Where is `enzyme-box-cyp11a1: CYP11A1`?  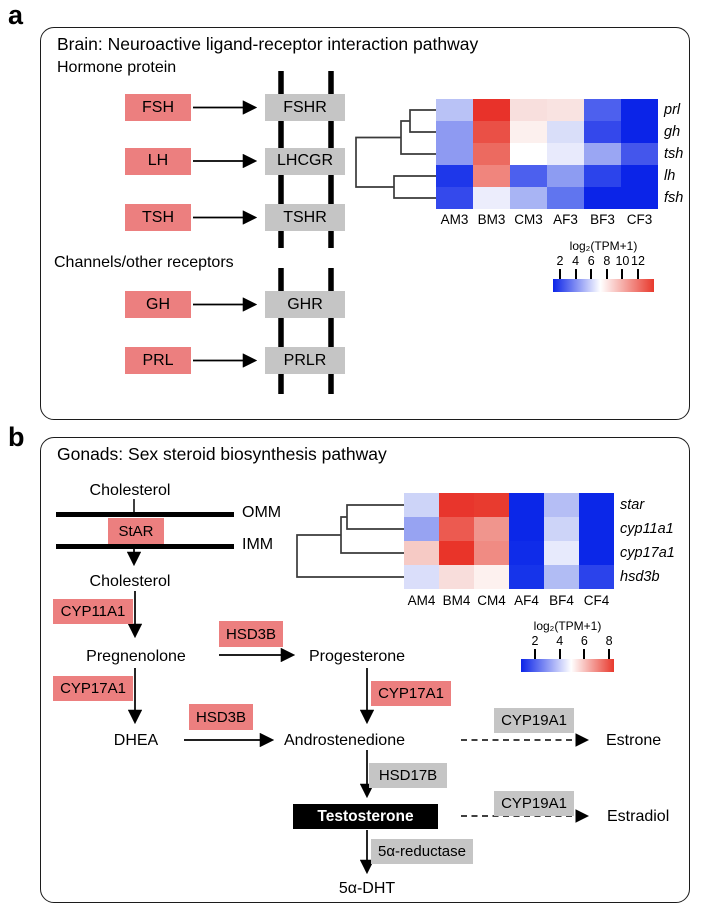 enzyme-box-cyp11a1: CYP11A1 is located at coordinates (93, 611).